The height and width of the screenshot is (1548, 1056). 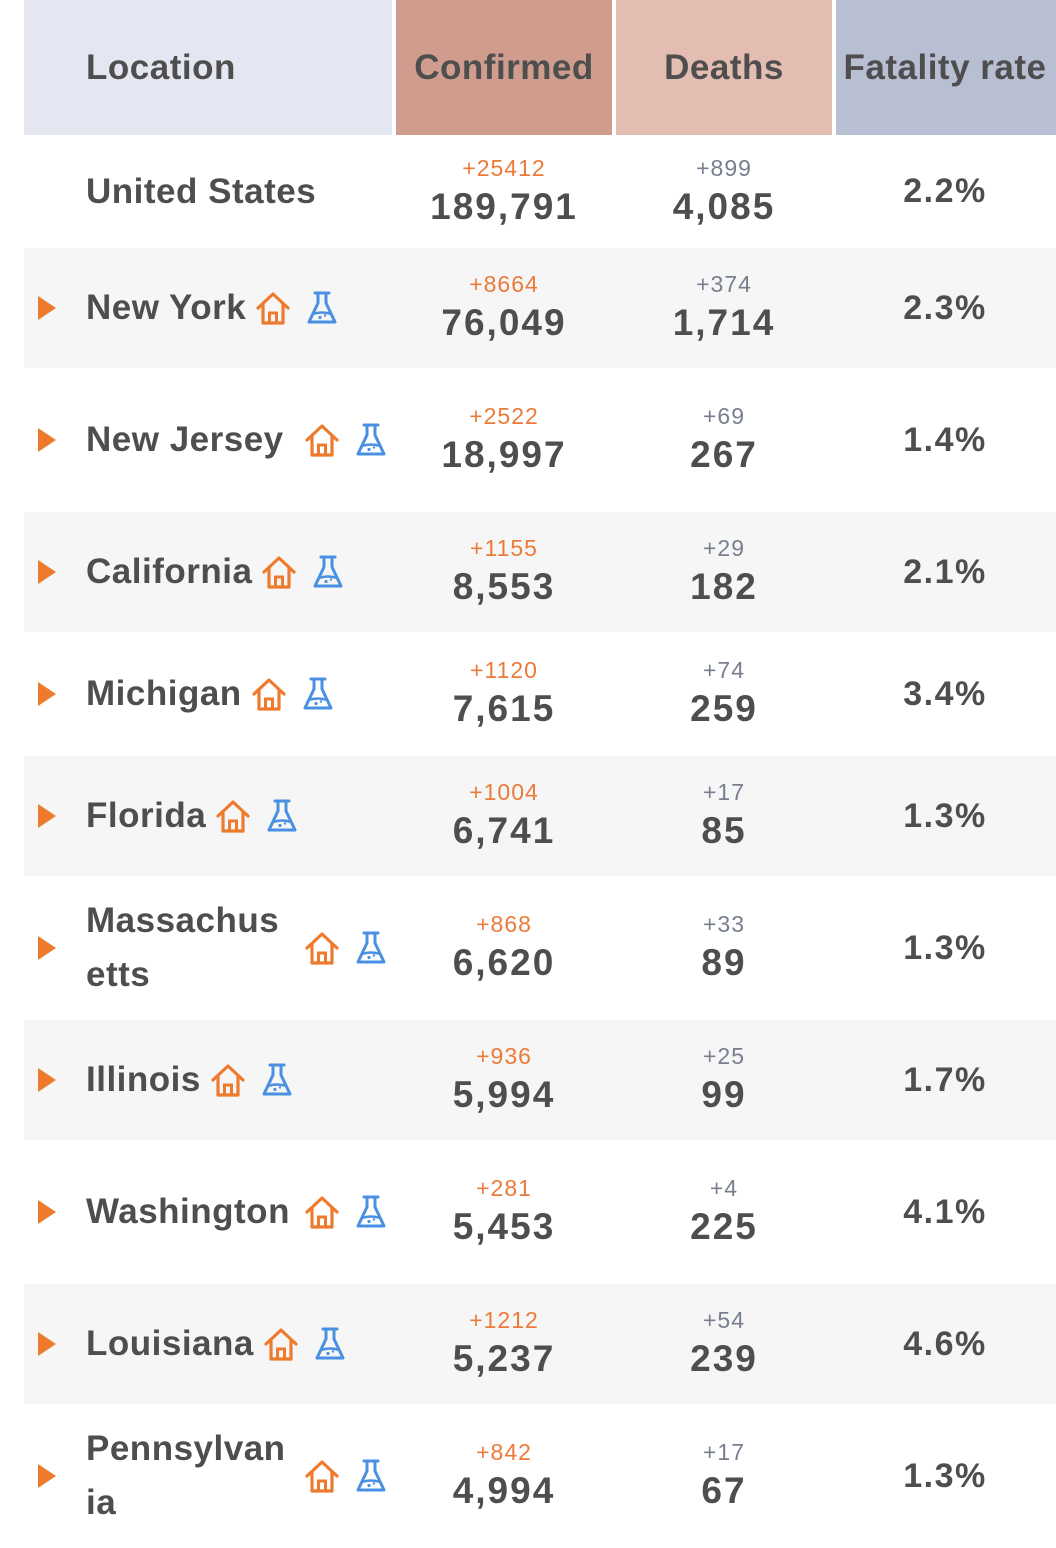 I want to click on location-name: Illinois, so click(x=143, y=1079).